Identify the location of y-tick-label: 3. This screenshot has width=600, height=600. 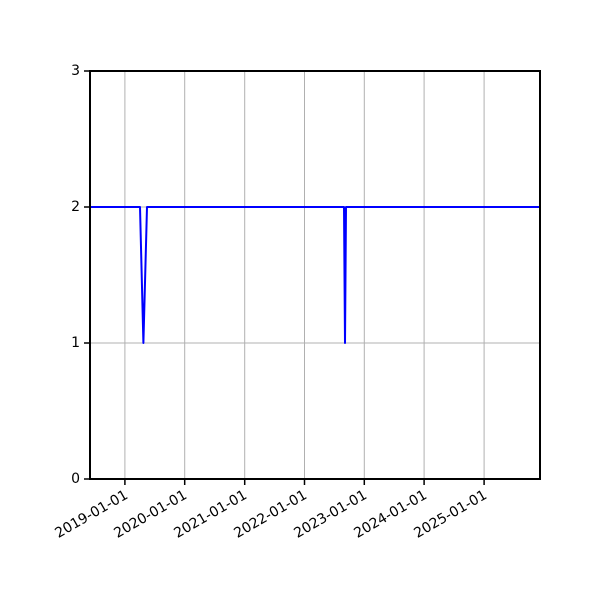
(75, 71).